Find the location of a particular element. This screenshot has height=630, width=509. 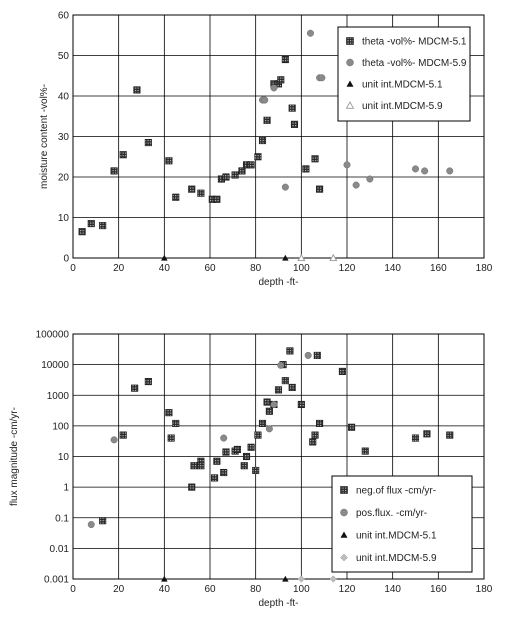

legend-label: theta -vol%- MDCM-5.1 is located at coordinates (414, 42).